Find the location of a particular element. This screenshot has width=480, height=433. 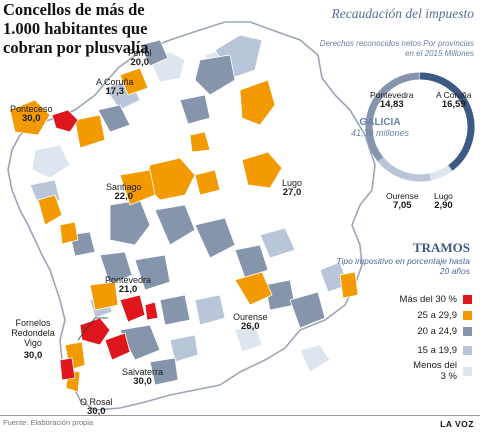

footer-rule is located at coordinates (240, 415).